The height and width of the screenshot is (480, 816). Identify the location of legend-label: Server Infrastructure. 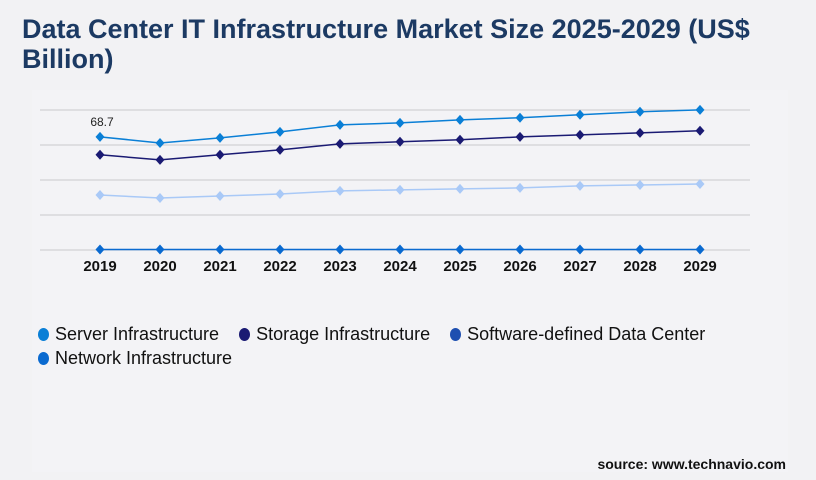
(137, 333).